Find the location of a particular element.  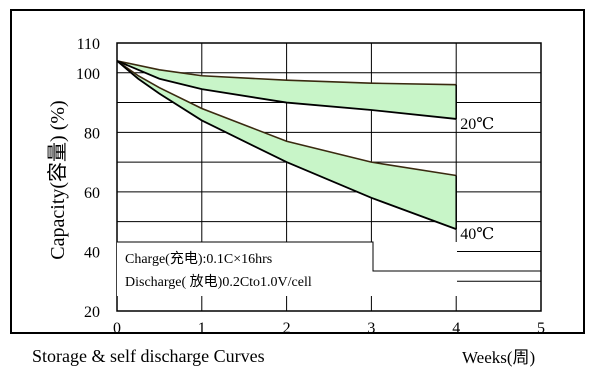

x-tick-label: 2 is located at coordinates (287, 328).